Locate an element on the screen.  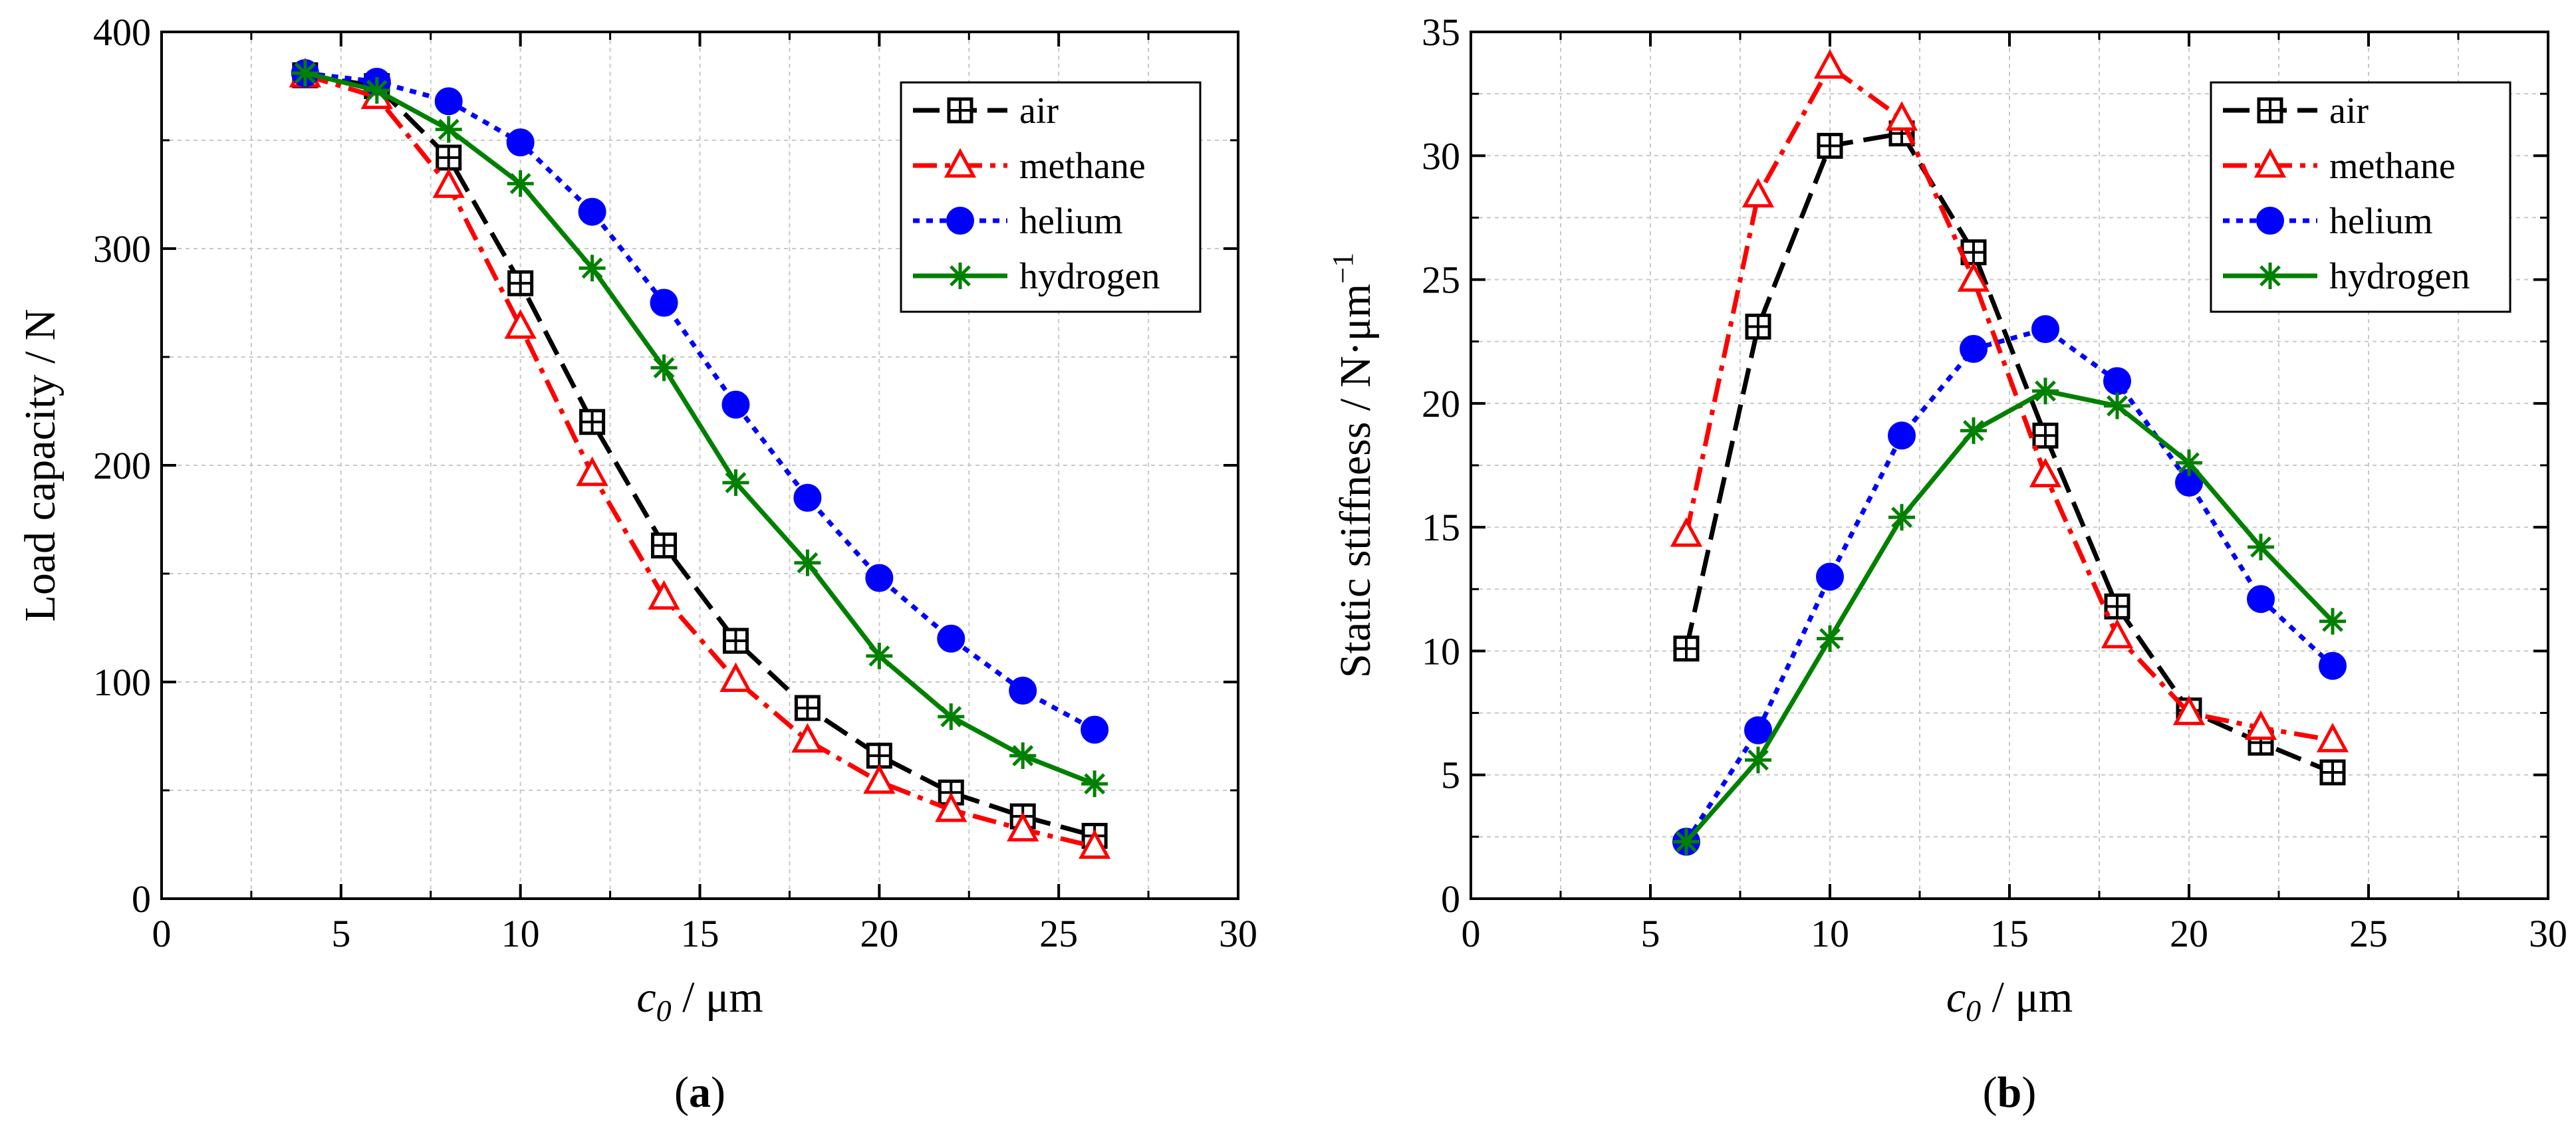
panel-label: (a) is located at coordinates (699, 1092).